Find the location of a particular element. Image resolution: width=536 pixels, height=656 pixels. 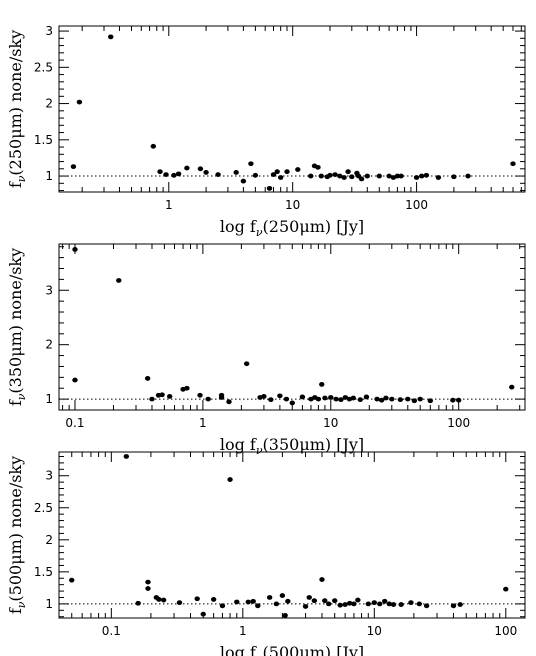

x-axis-label-subscript: ν is located at coordinates (259, 450).